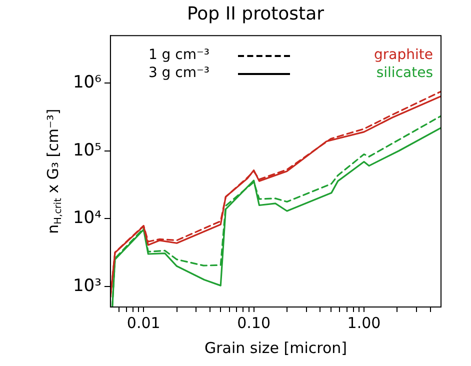  What do you see at coordinates (87, 286) in the screenshot?
I see `y-tick-label: 10³` at bounding box center [87, 286].